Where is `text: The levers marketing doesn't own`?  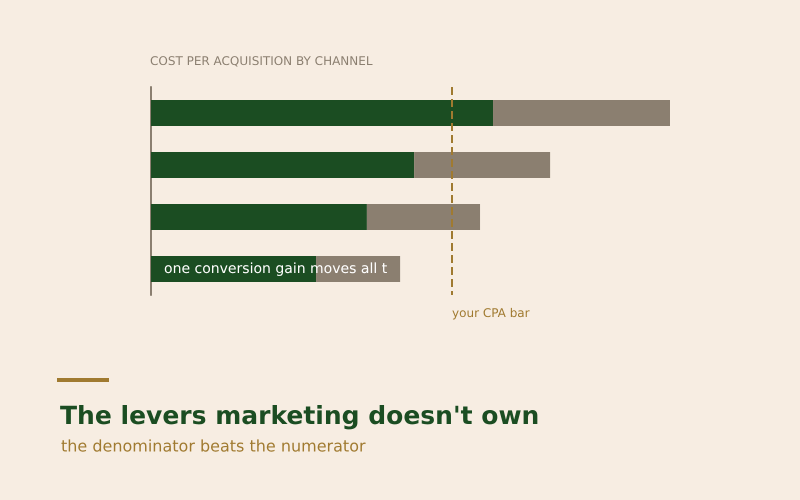
text: The levers marketing doesn't own is located at coordinates (300, 415).